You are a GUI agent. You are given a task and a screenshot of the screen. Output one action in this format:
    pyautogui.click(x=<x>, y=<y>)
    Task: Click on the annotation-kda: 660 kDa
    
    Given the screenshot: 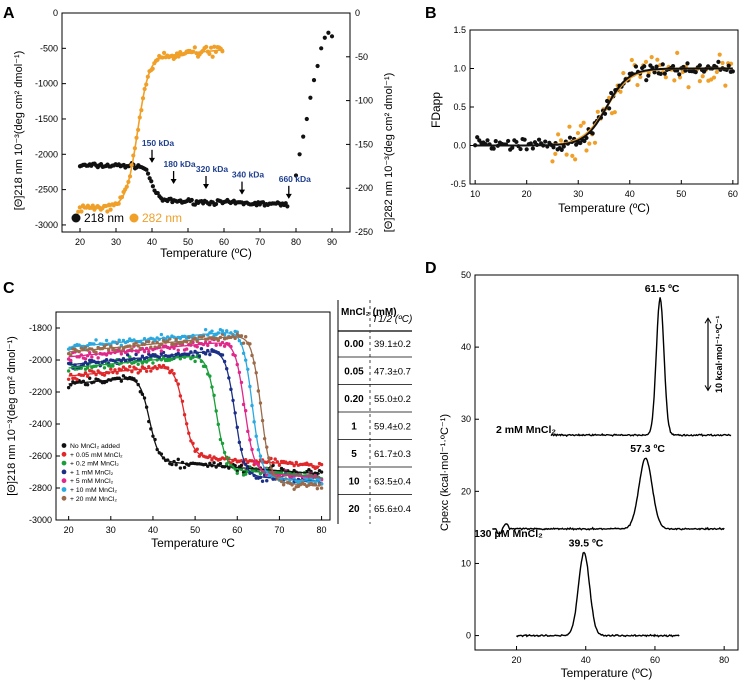 What is the action you would take?
    pyautogui.click(x=295, y=179)
    